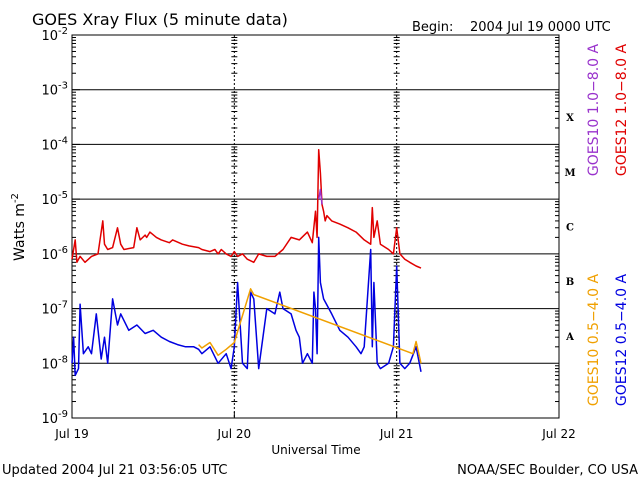 This screenshot has width=640, height=480. I want to click on chart-title: GOES Xray Flux (5 minute data), so click(160, 19).